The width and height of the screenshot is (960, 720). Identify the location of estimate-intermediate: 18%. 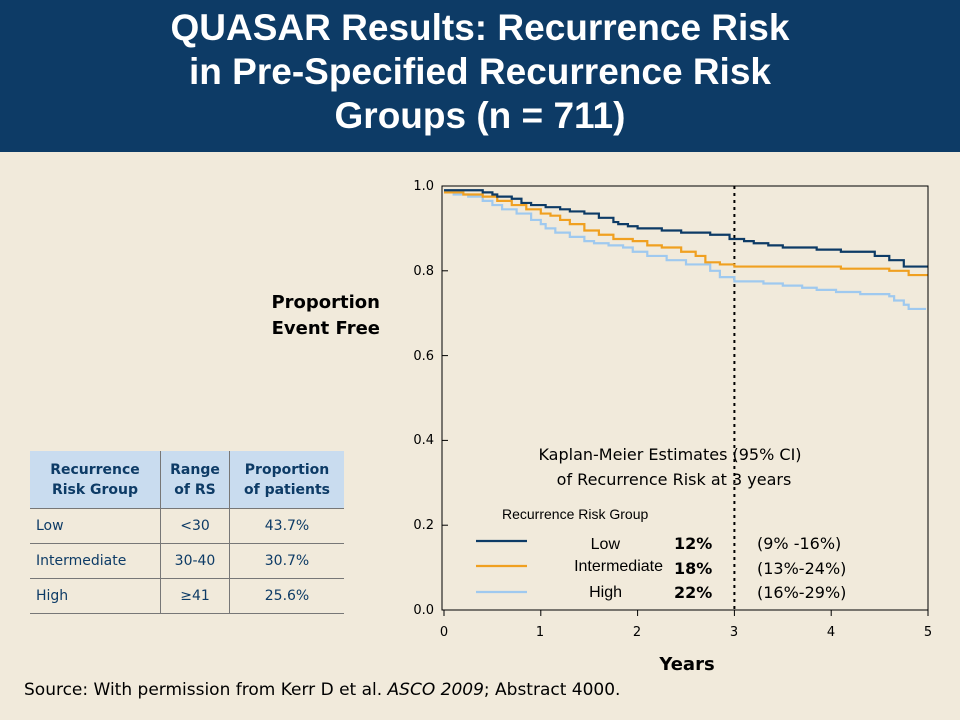
(693, 568).